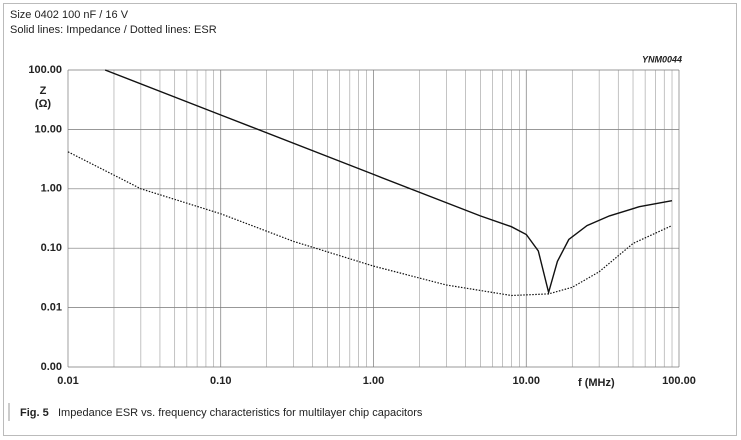 Image resolution: width=741 pixels, height=440 pixels. I want to click on x-tick-label: 100.00, so click(679, 381).